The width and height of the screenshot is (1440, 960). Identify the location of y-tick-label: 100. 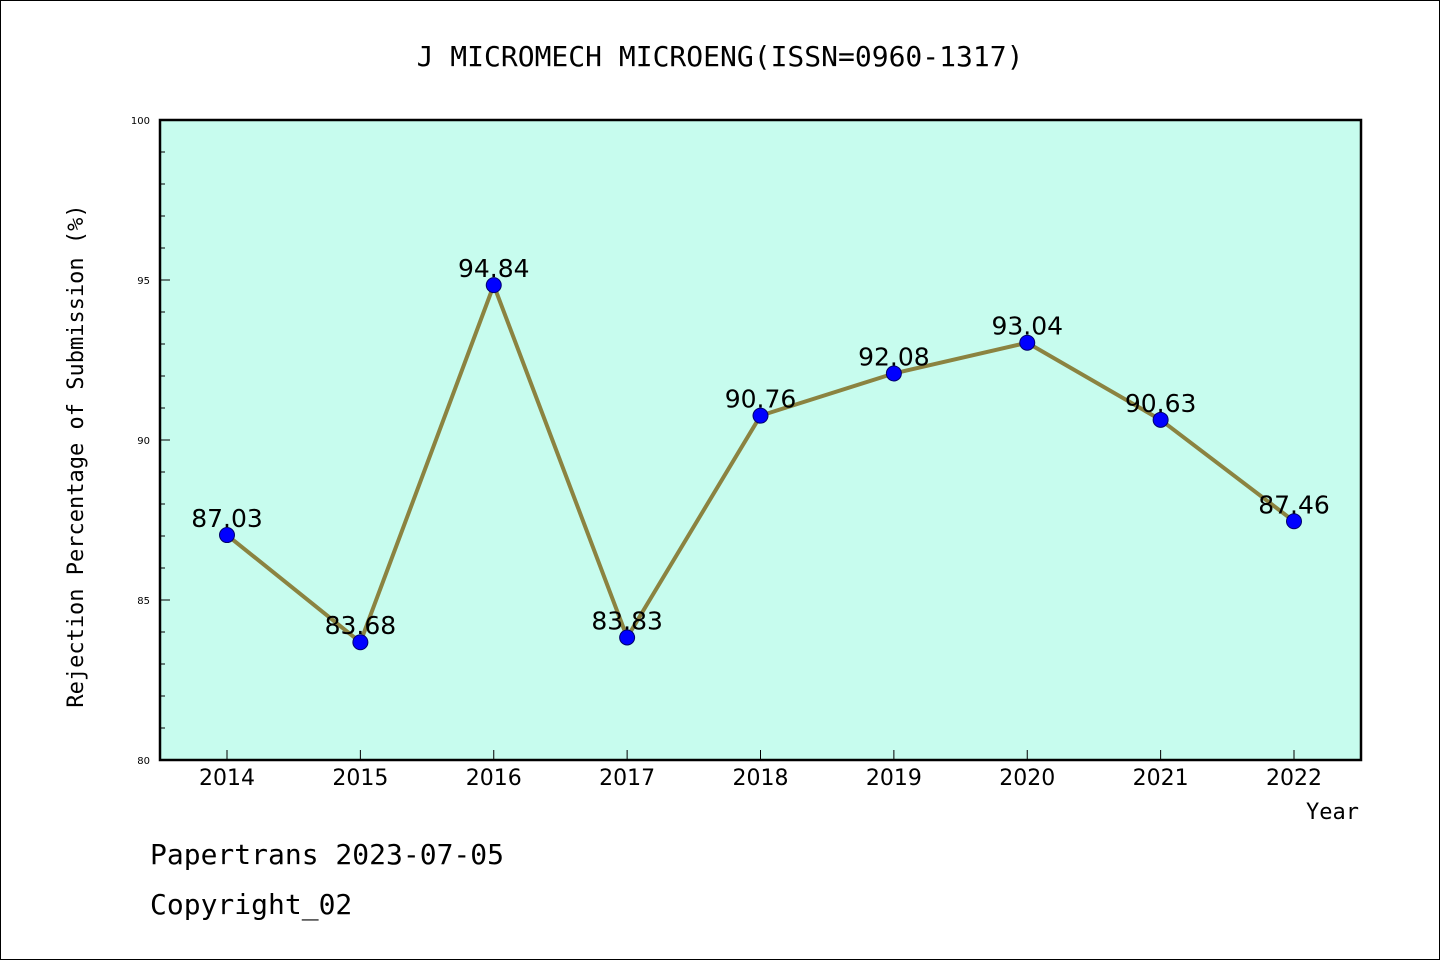
(140, 121).